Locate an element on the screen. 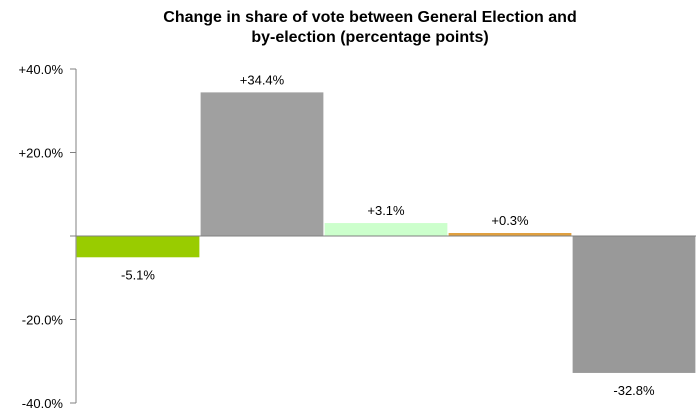  chart-title-line-2: by-election (percentage points) is located at coordinates (370, 37).